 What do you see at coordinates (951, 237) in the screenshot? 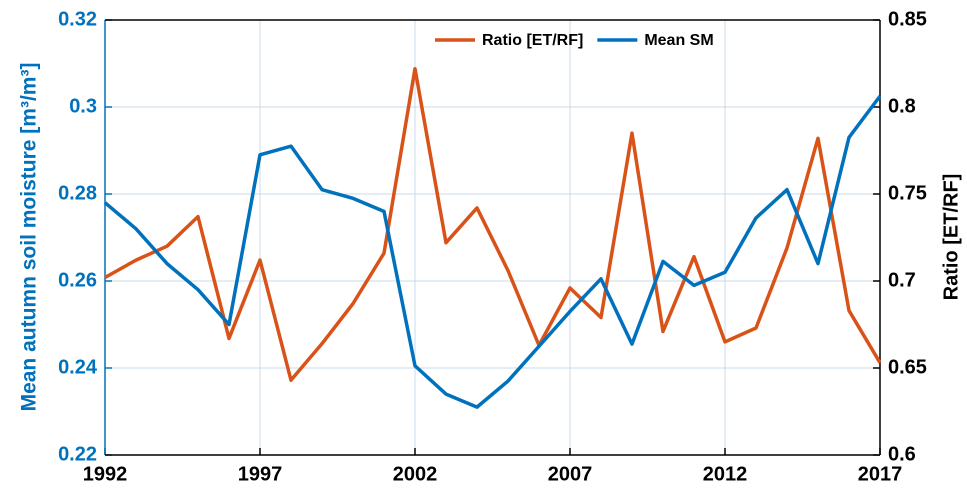
I see `y2-axis-label: Ratio [ET/RF]` at bounding box center [951, 237].